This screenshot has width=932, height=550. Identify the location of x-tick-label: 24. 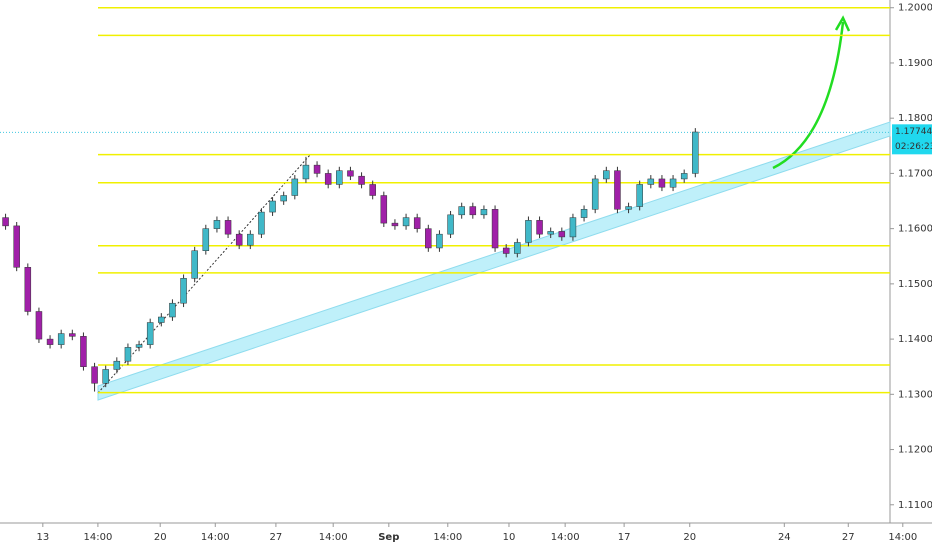
(784, 537).